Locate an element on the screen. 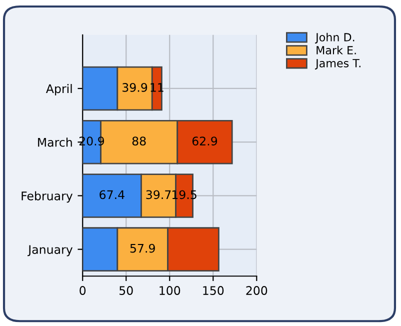  data-label: 67.4 is located at coordinates (112, 195).